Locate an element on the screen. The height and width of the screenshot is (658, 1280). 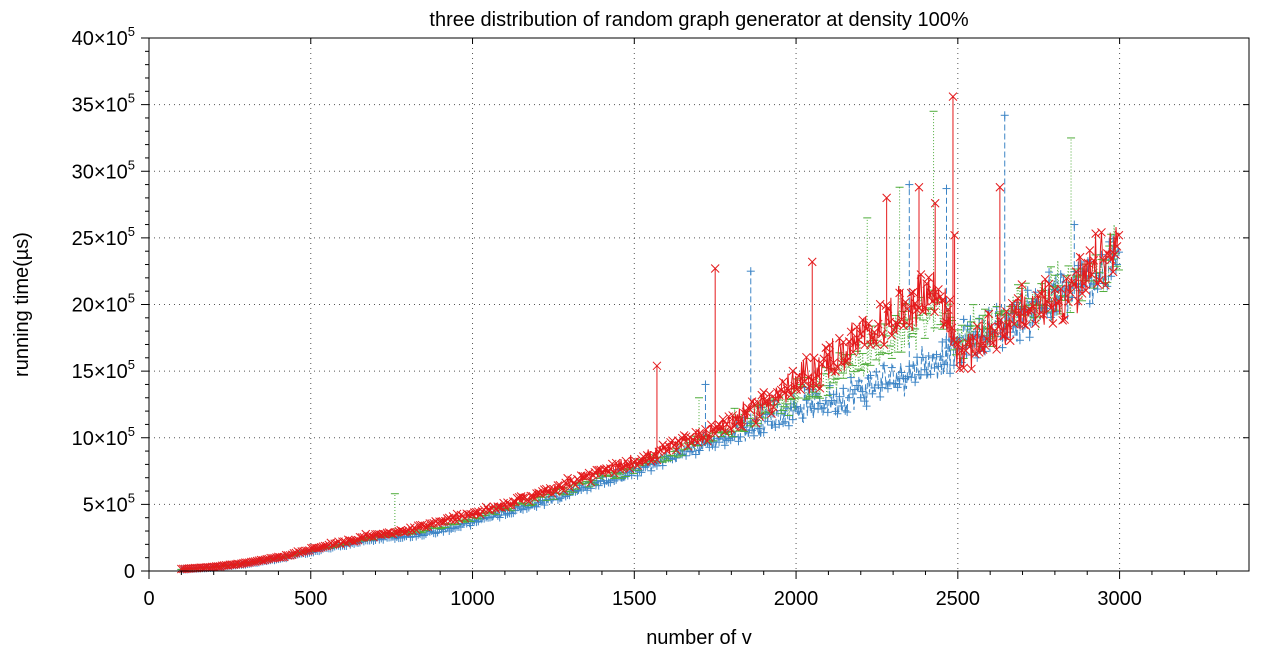
y-tick-label: 5×10⁵ is located at coordinates (109, 503).